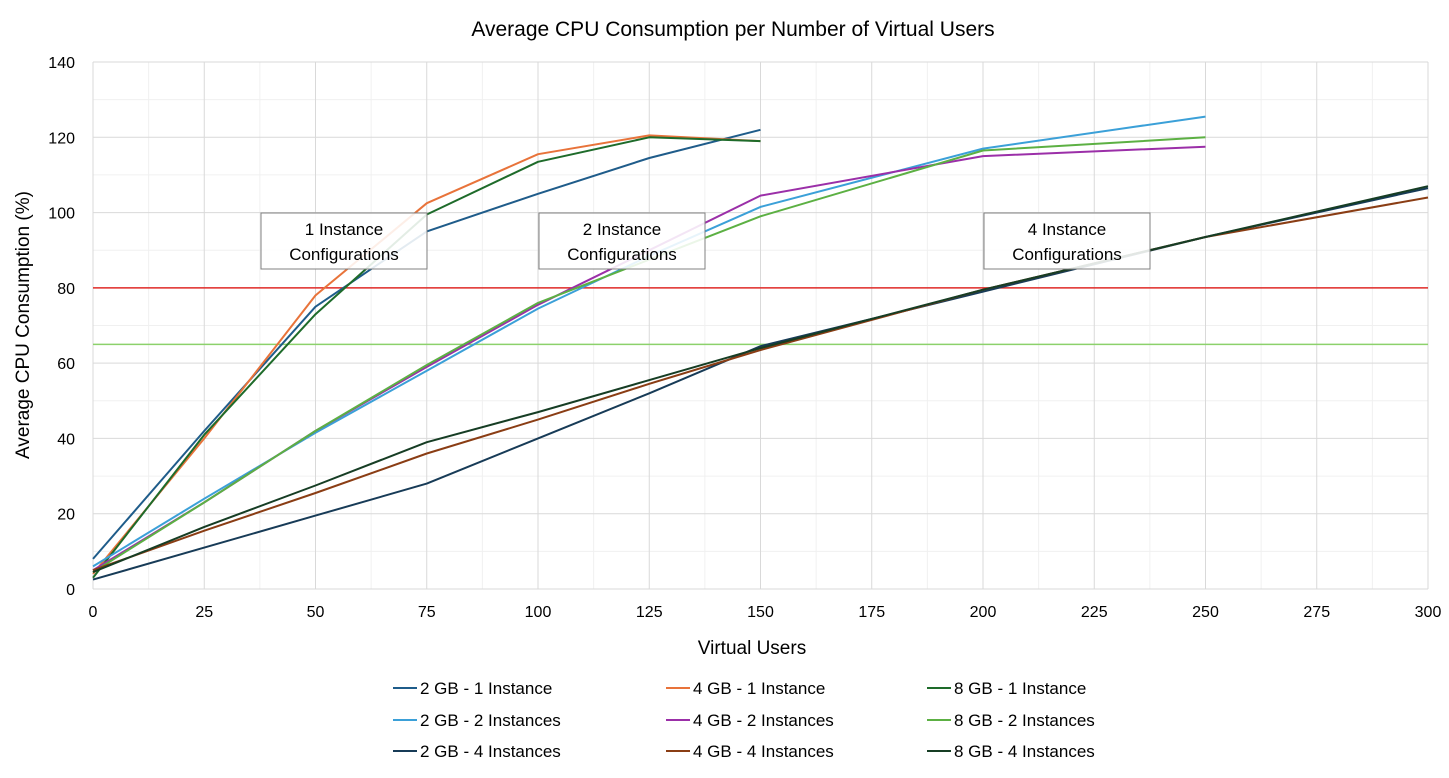 Image resolution: width=1449 pixels, height=778 pixels. Describe the element at coordinates (490, 720) in the screenshot. I see `legend-label: 2 GB - 2 Instances` at that location.